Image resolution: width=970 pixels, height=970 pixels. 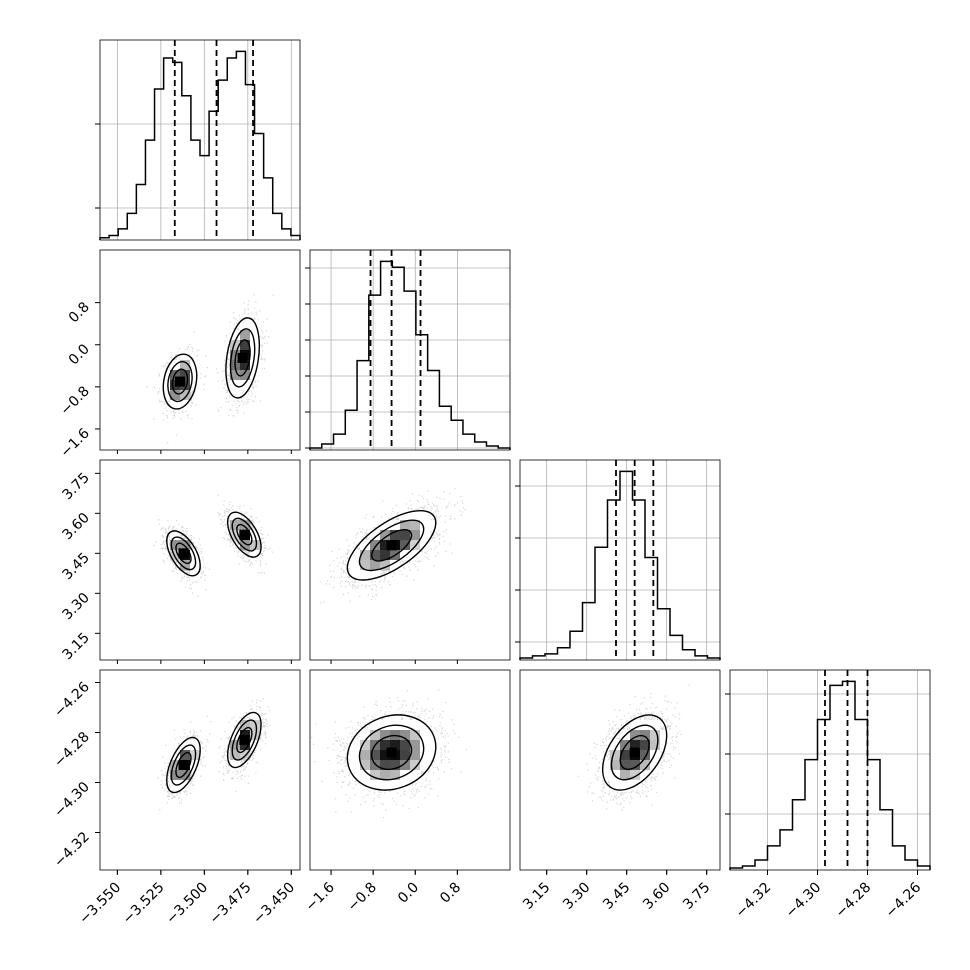 What do you see at coordinates (72, 700) in the screenshot?
I see `y-tick-label: −4.26` at bounding box center [72, 700].